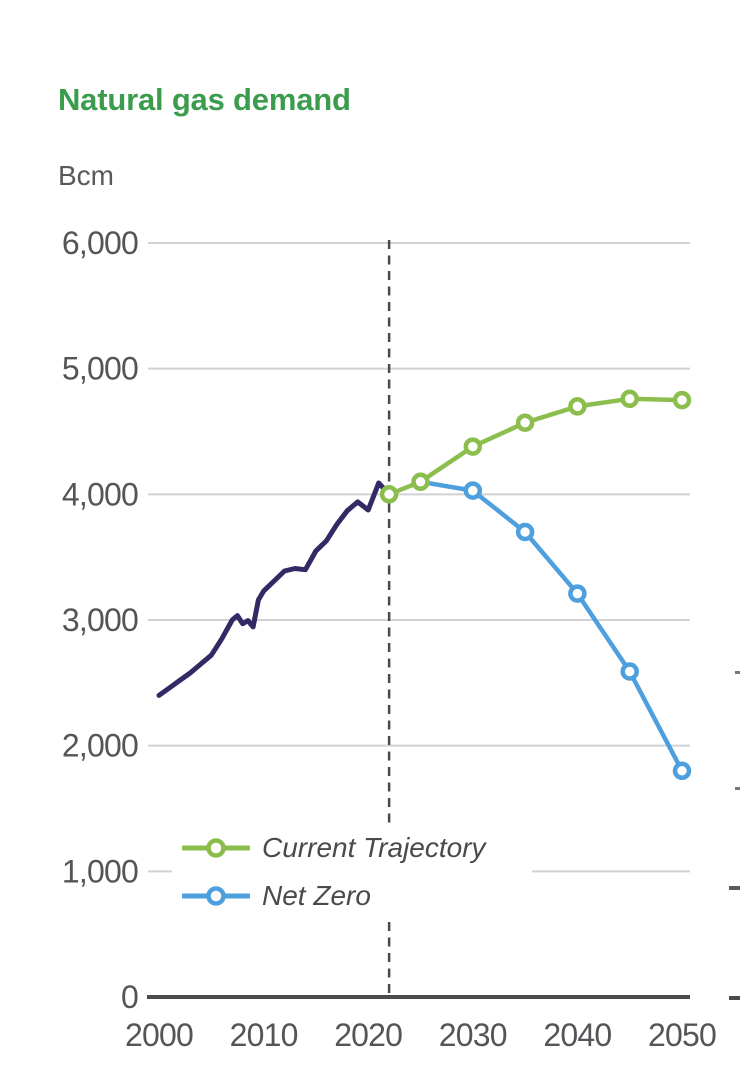 Image resolution: width=740 pixels, height=1081 pixels. What do you see at coordinates (100, 871) in the screenshot?
I see `y-tick-label: 1,000` at bounding box center [100, 871].